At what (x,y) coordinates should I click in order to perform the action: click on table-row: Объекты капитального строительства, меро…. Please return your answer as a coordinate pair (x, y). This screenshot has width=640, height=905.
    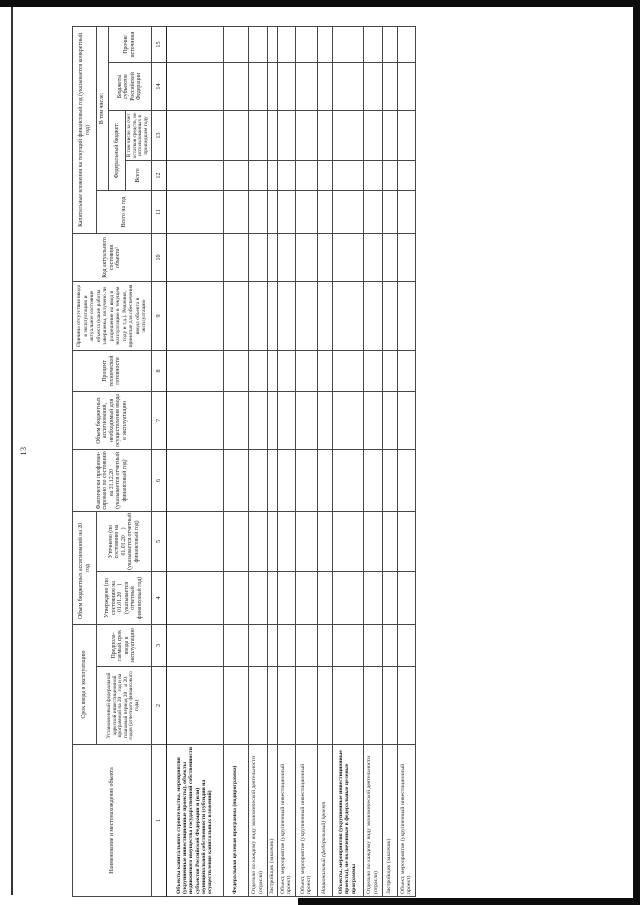
    Looking at the image, I should click on (195, 461).